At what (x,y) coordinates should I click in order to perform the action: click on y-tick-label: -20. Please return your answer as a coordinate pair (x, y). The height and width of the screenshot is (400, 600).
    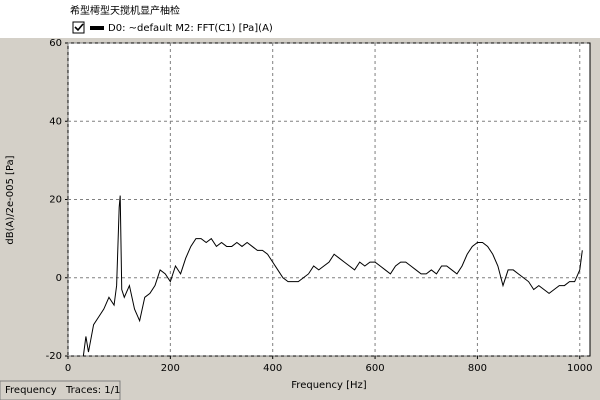
    Looking at the image, I should click on (54, 356).